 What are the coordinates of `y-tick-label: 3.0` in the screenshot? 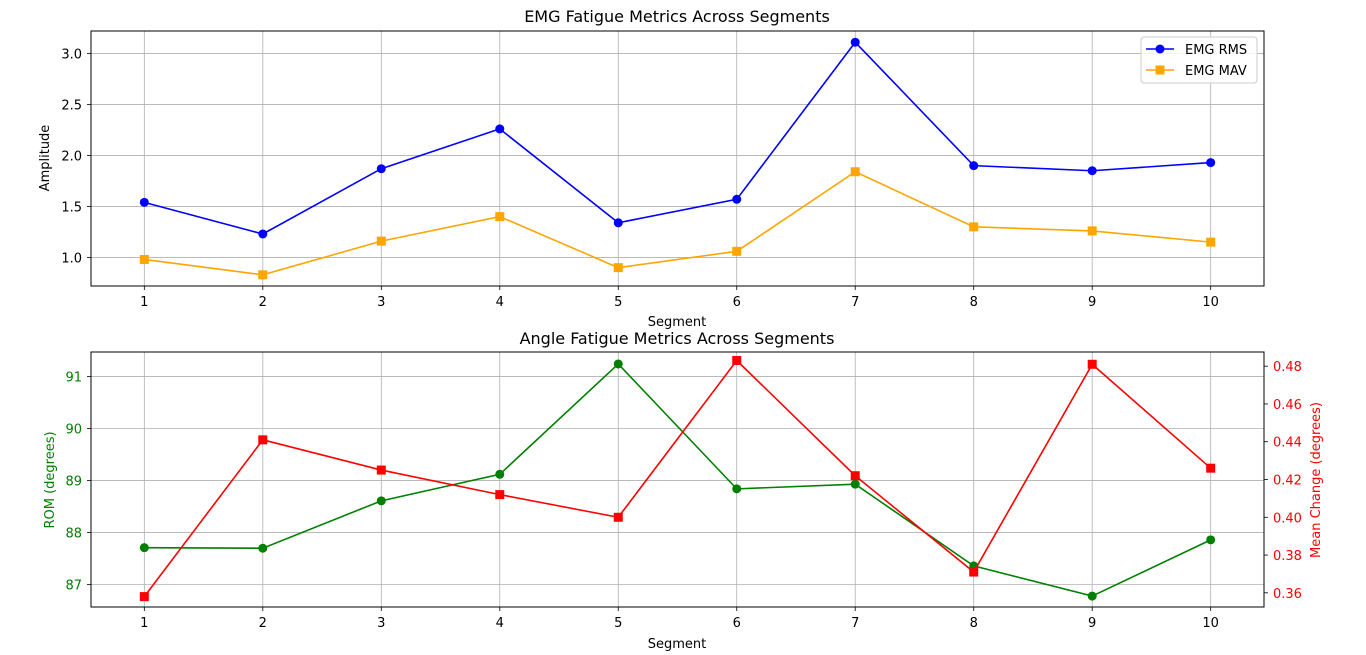 It's located at (71, 54).